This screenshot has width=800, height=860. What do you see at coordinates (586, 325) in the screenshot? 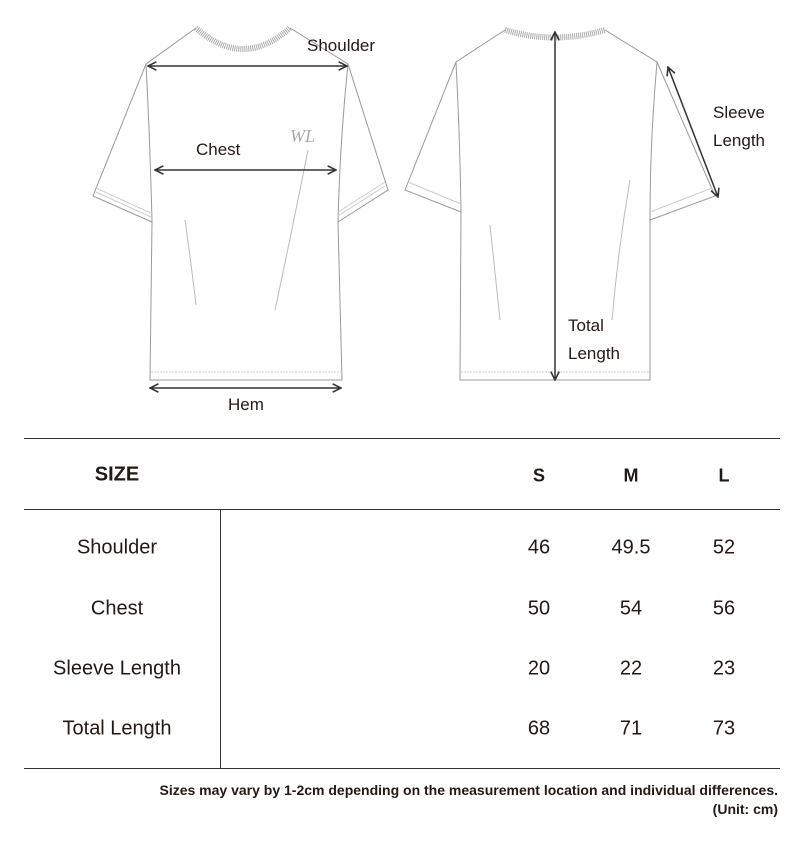
I see `total-length-label-line1: Total` at bounding box center [586, 325].